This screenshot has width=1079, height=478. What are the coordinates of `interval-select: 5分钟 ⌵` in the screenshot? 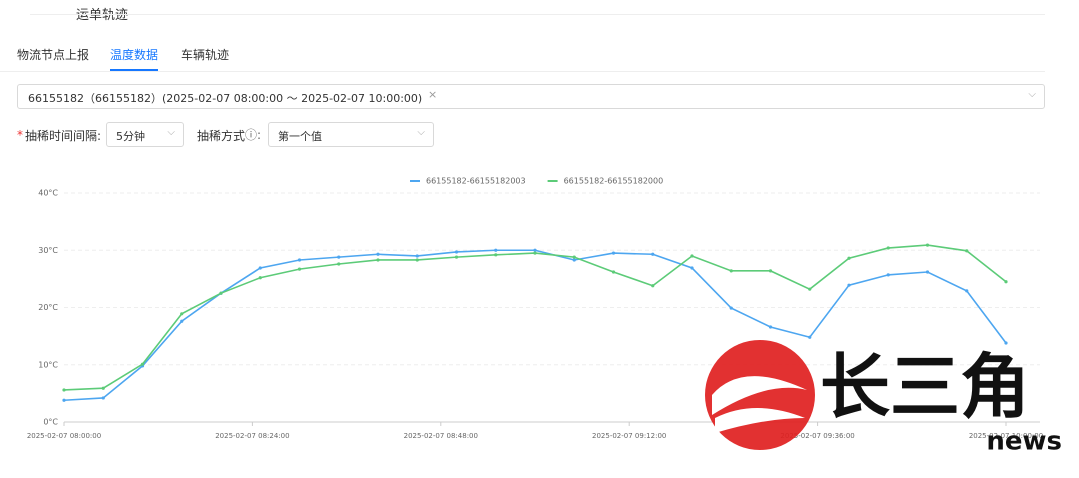 It's located at (145, 134).